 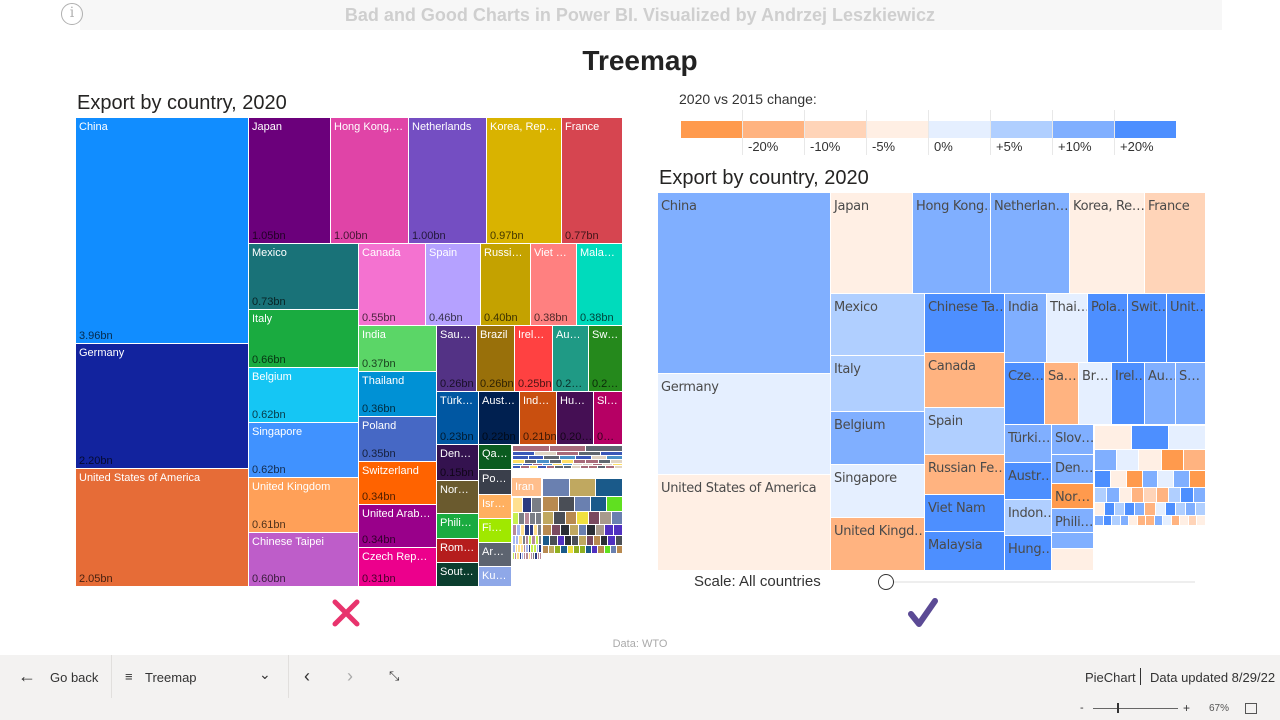 What do you see at coordinates (457, 418) in the screenshot?
I see `treemap-tile: Türk… 0.23bn` at bounding box center [457, 418].